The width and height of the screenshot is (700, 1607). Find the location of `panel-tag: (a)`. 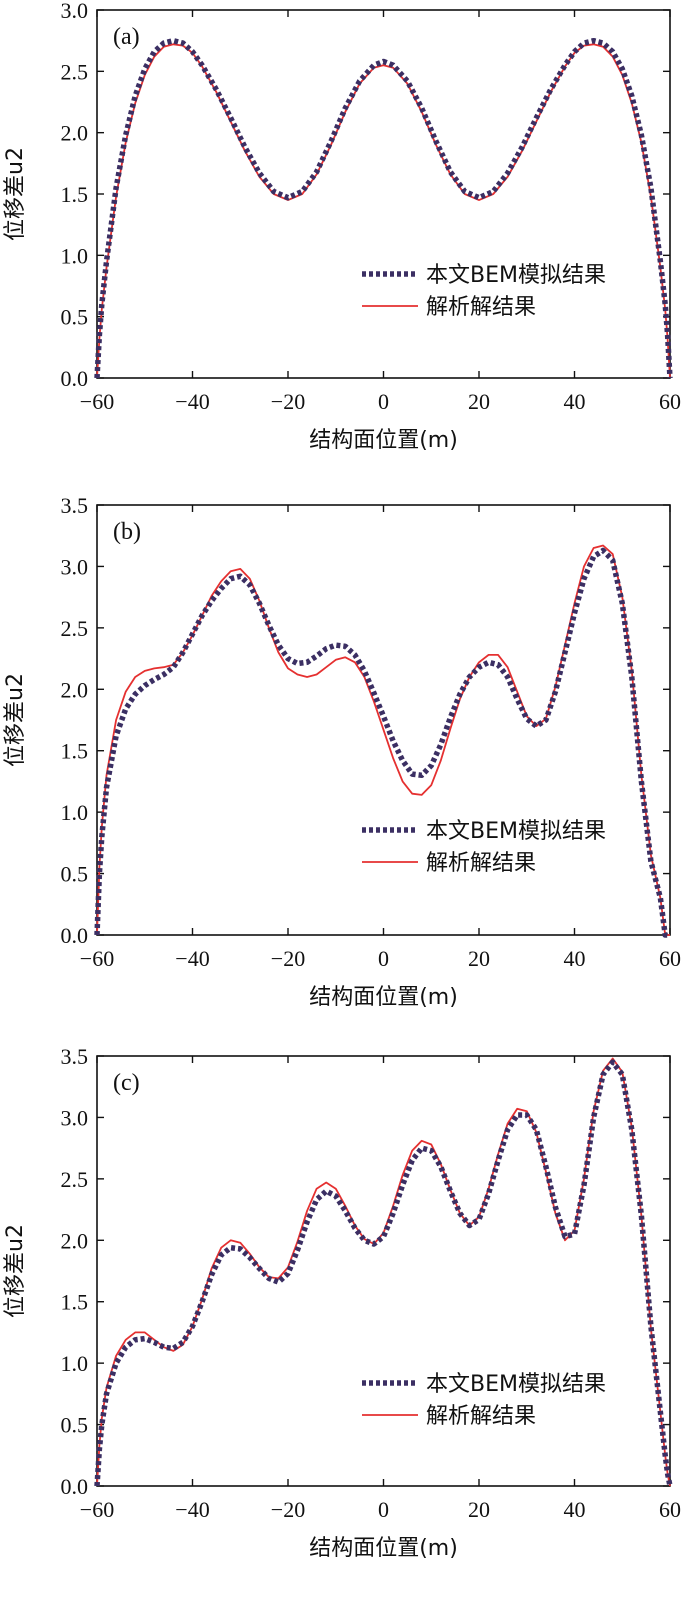

panel-tag: (a) is located at coordinates (126, 37).